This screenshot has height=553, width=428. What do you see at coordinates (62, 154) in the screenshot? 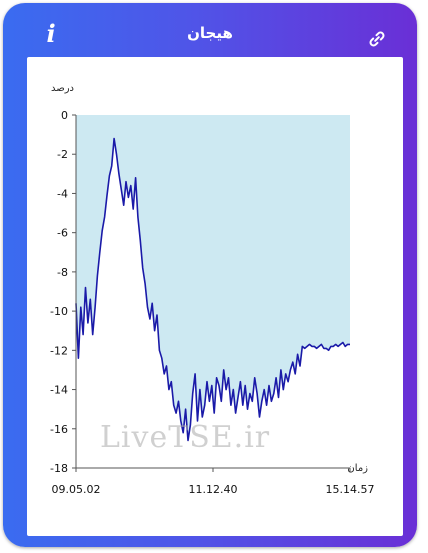
I see `y-tick-label: -2` at bounding box center [62, 154].